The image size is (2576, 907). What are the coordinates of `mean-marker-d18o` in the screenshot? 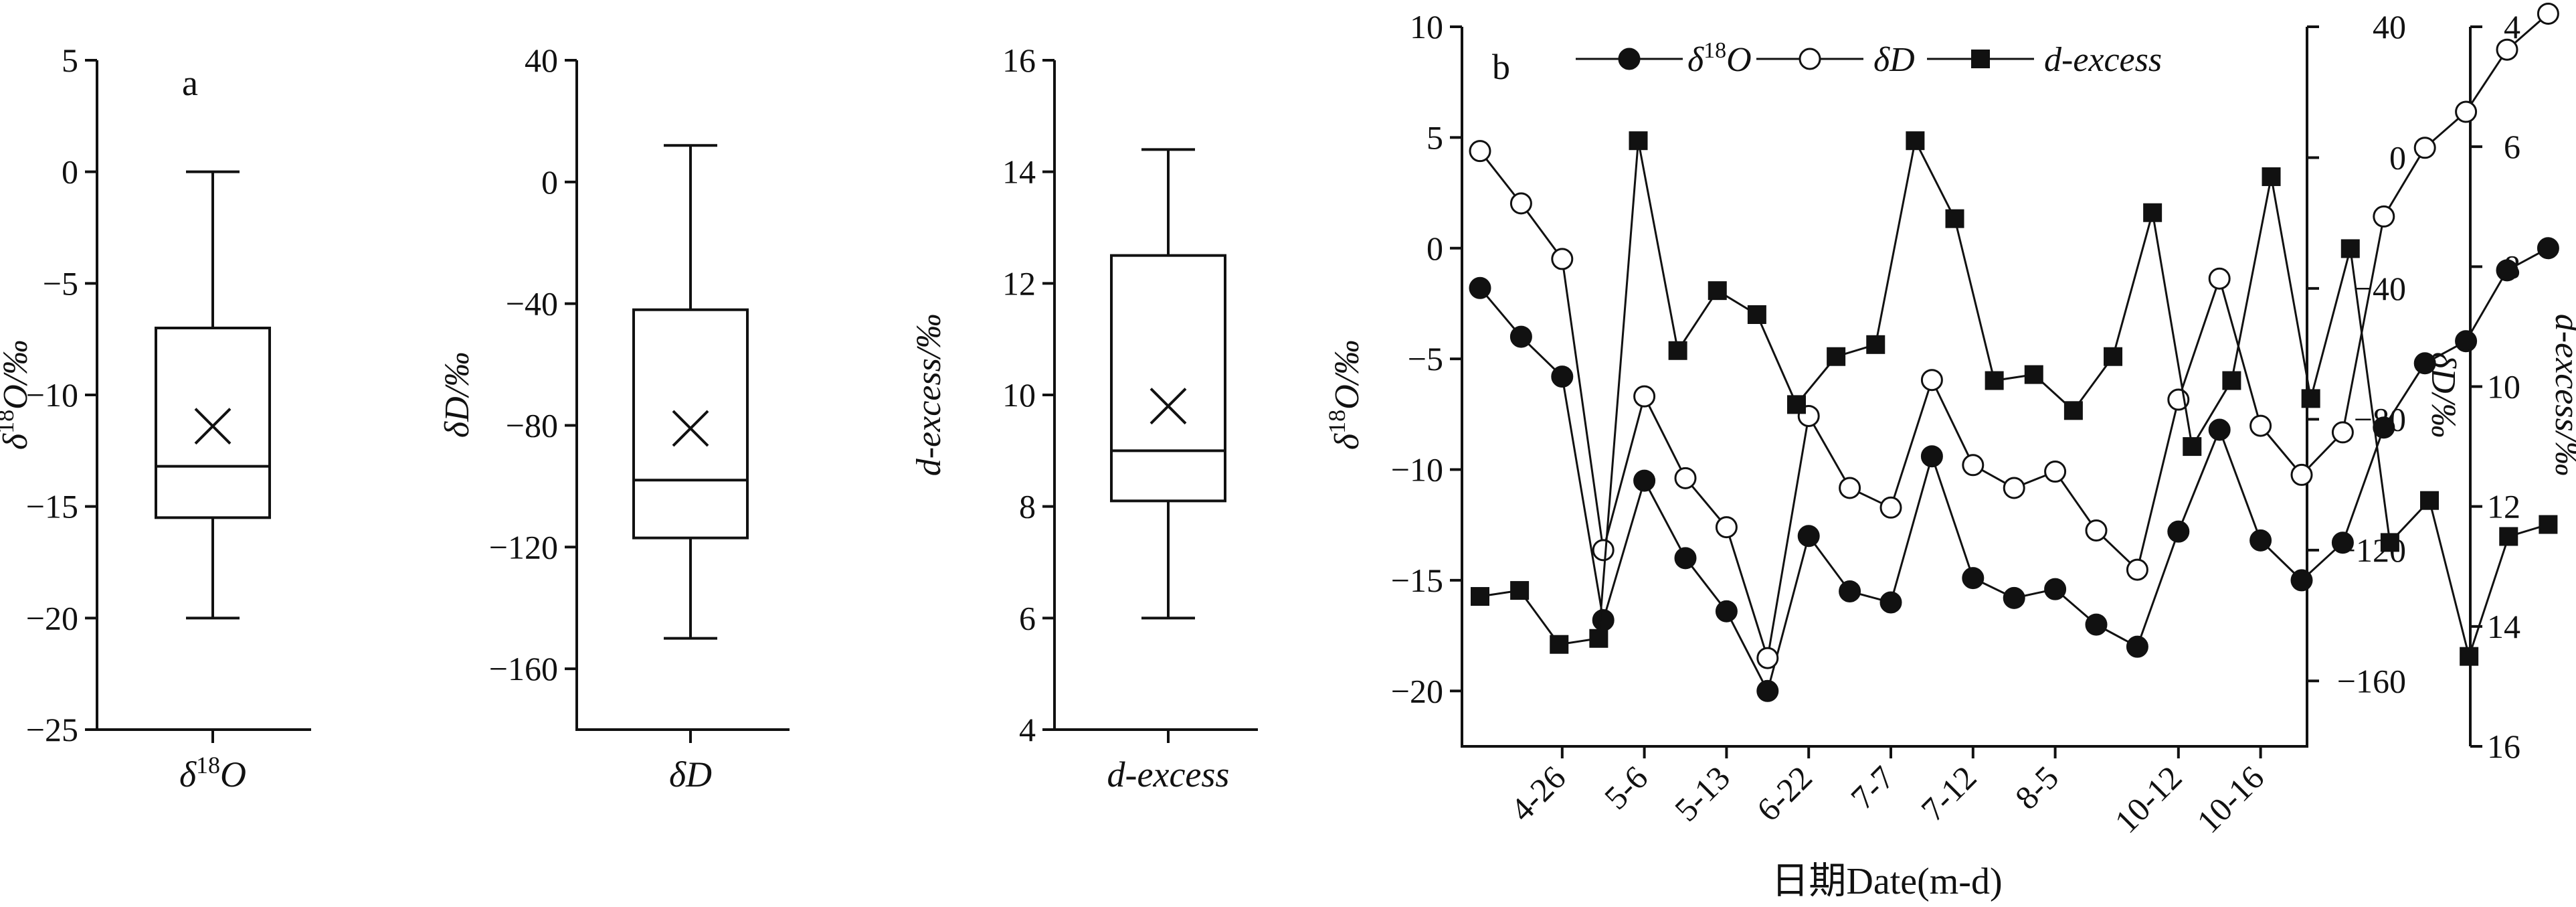 It's located at (213, 426).